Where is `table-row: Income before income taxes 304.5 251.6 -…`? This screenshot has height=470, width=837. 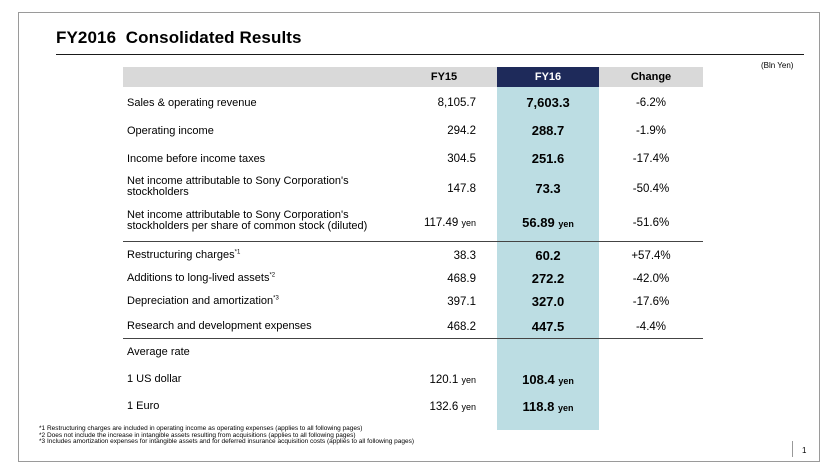 table-row: Income before income taxes 304.5 251.6 -… is located at coordinates (420, 159).